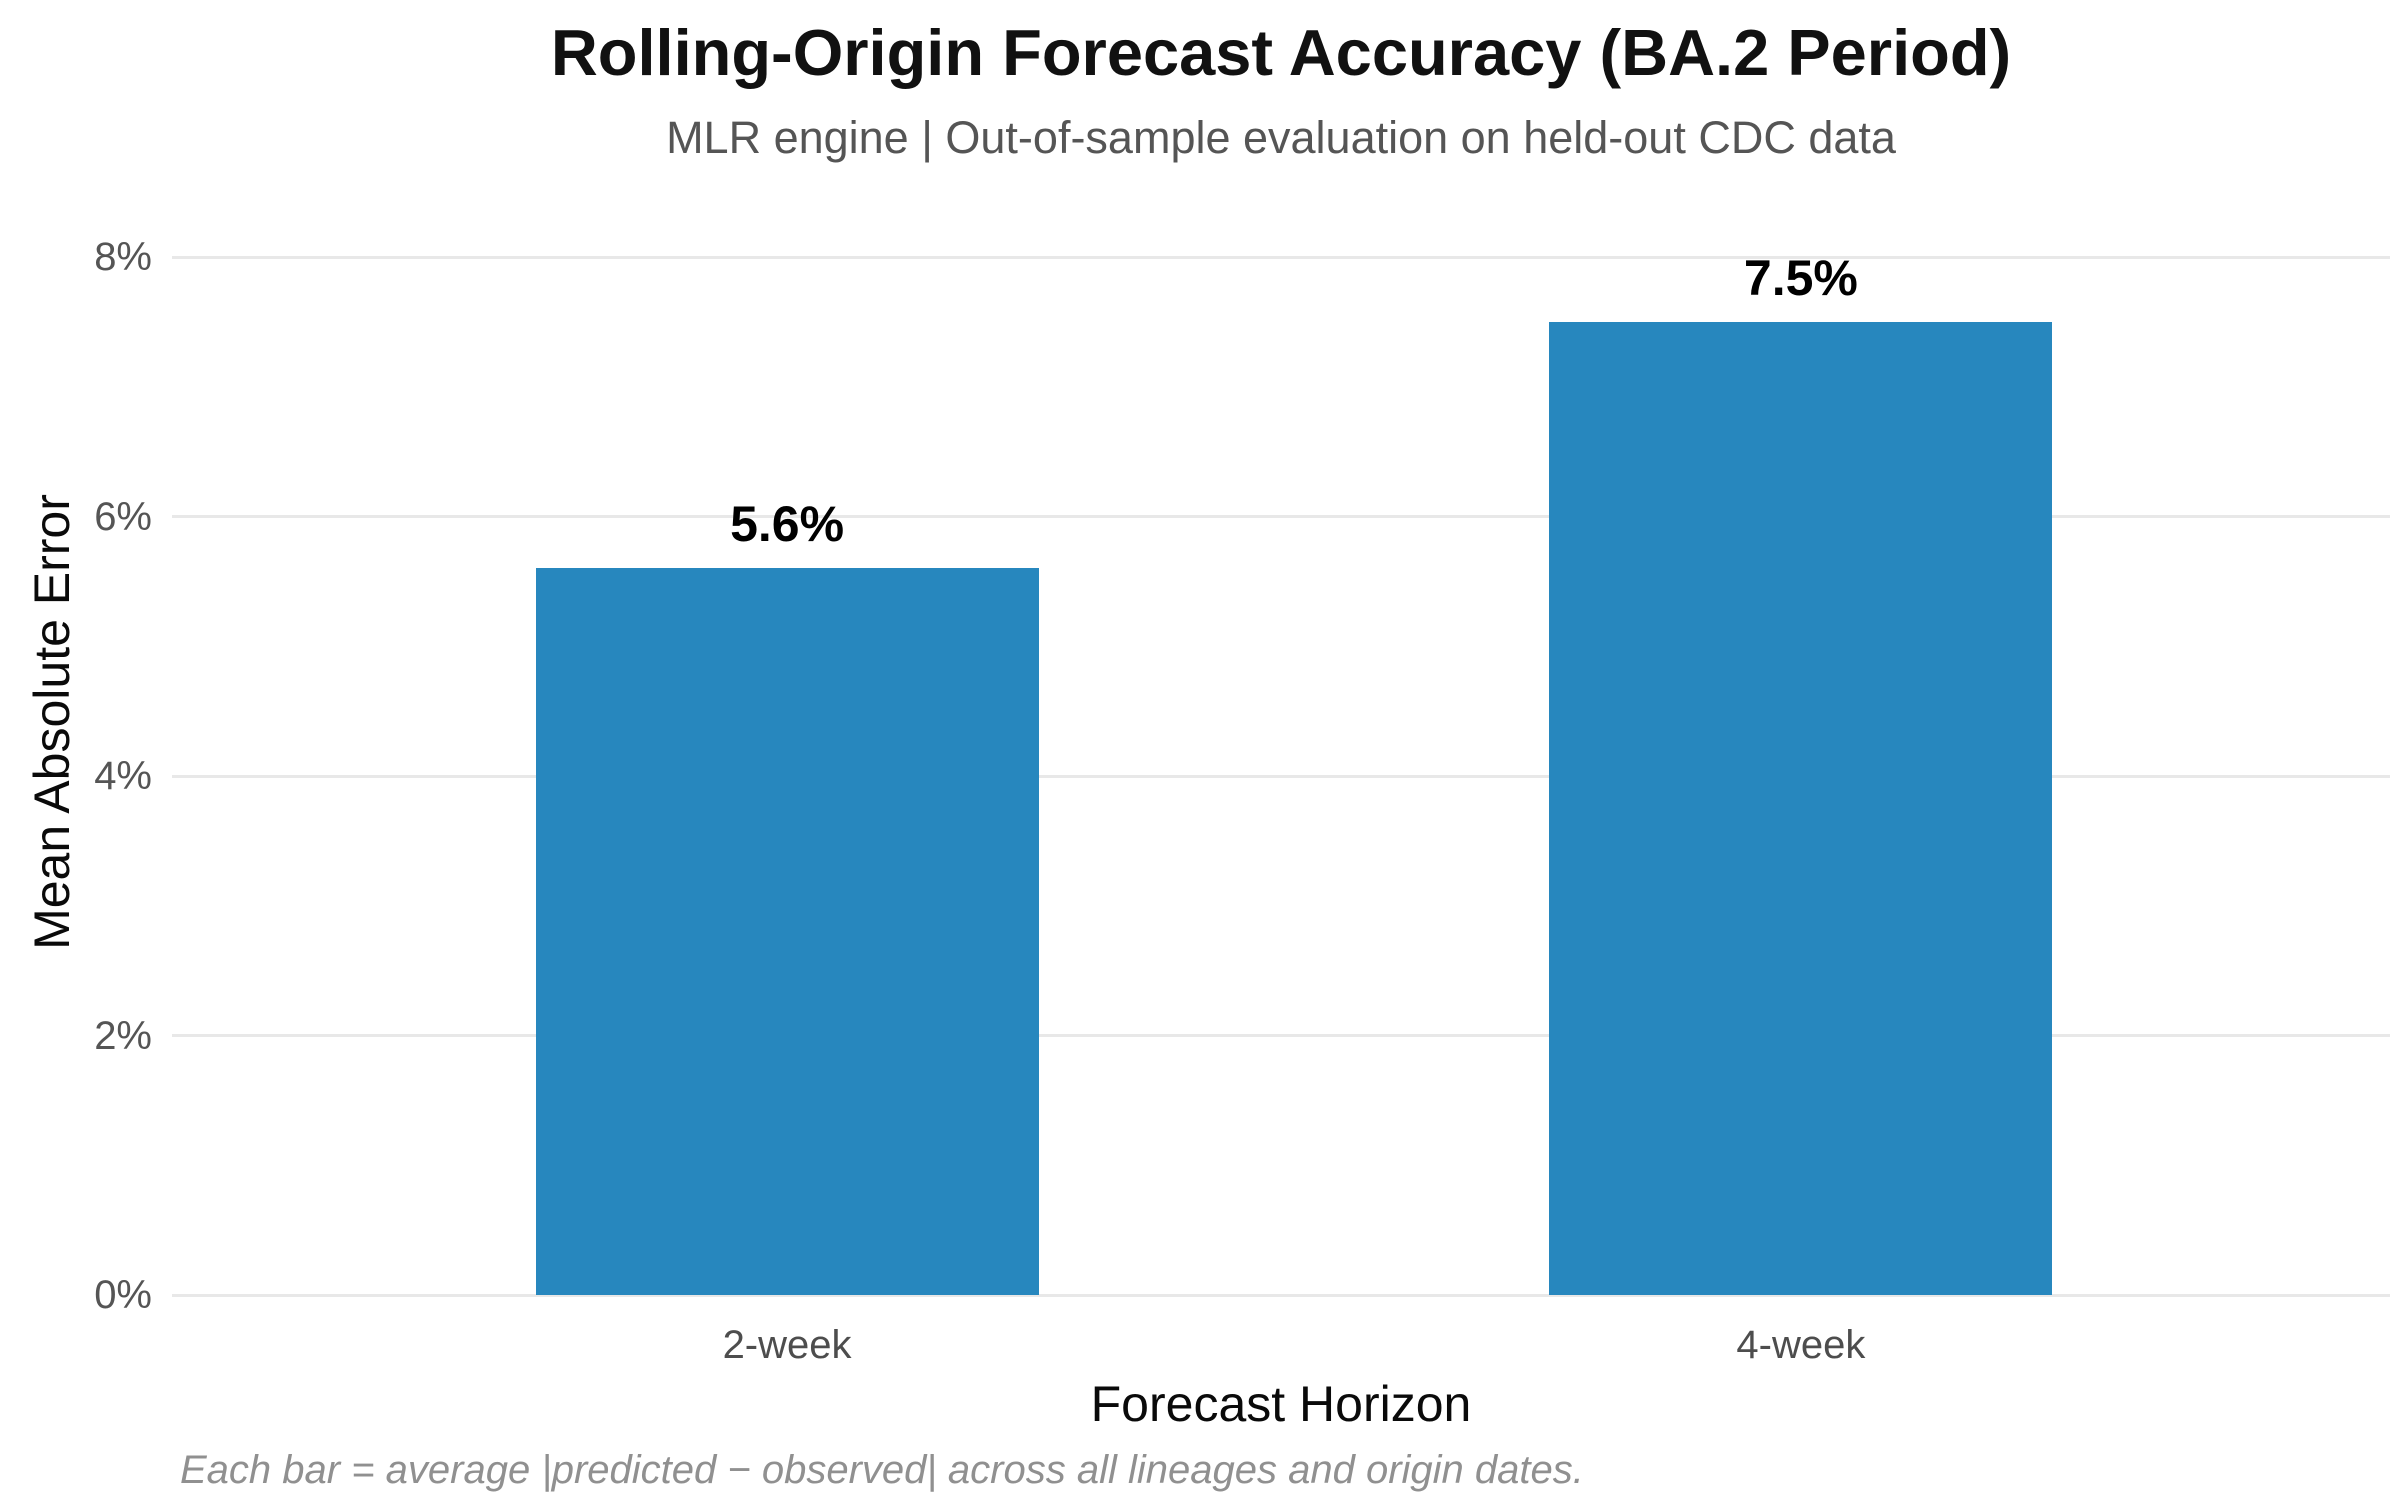  Describe the element at coordinates (123, 516) in the screenshot. I see `y-tick-label: 6%` at that location.